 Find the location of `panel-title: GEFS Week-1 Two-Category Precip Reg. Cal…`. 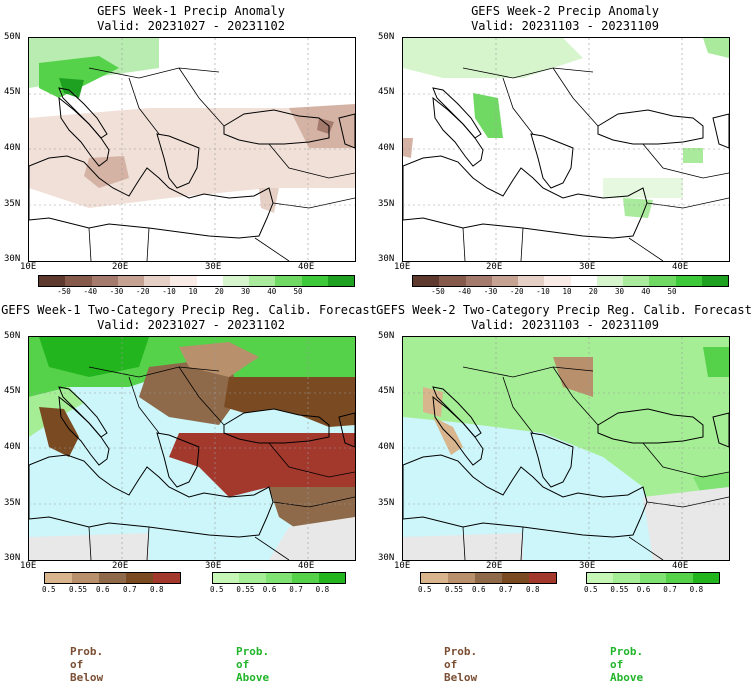

panel-title: GEFS Week-1 Two-Category Precip Reg. Cal… is located at coordinates (189, 310).